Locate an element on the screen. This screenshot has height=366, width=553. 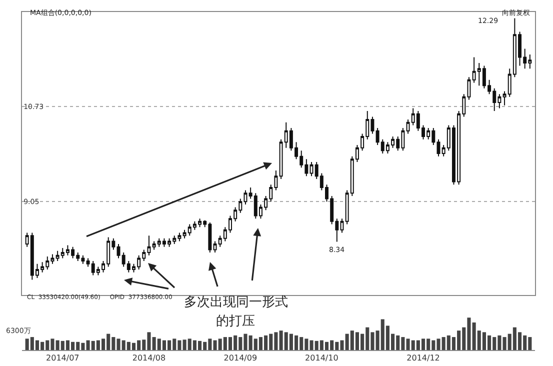
x-tick-label: 2014/07 is located at coordinates (63, 358).